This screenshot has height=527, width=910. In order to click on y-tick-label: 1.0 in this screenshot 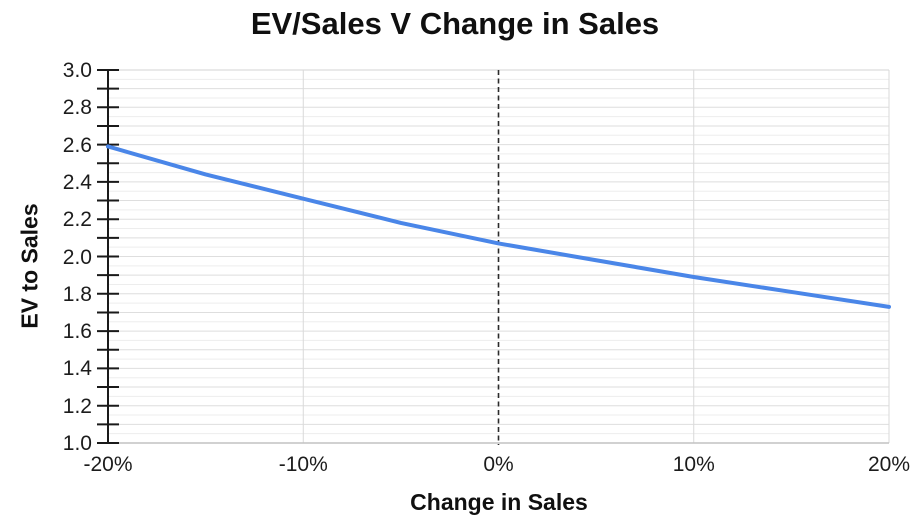, I will do `click(77, 443)`.